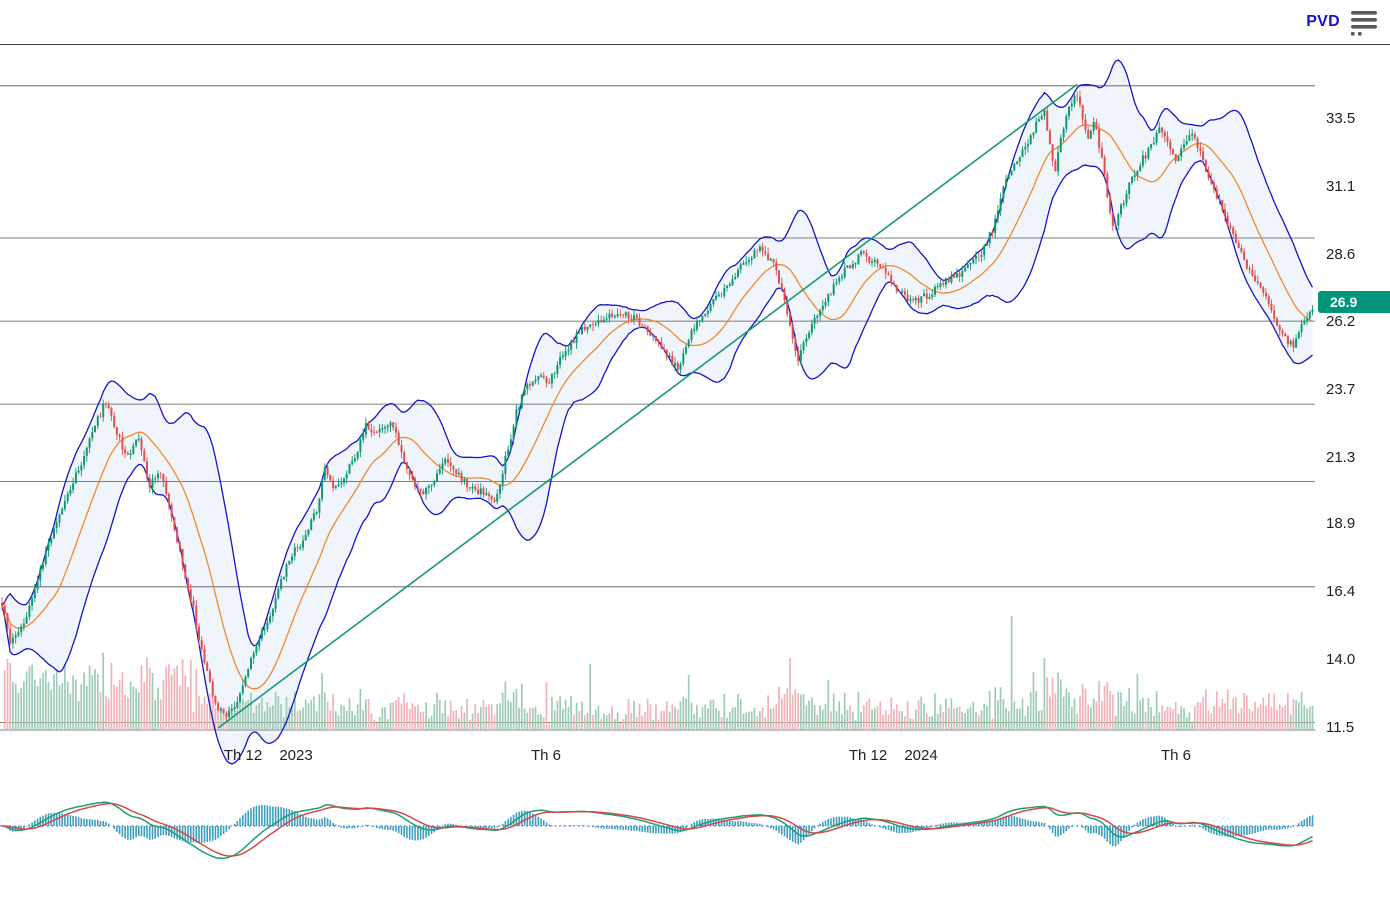 Image resolution: width=1390 pixels, height=898 pixels. Describe the element at coordinates (296, 755) in the screenshot. I see `time-axis-label: 2023` at that location.